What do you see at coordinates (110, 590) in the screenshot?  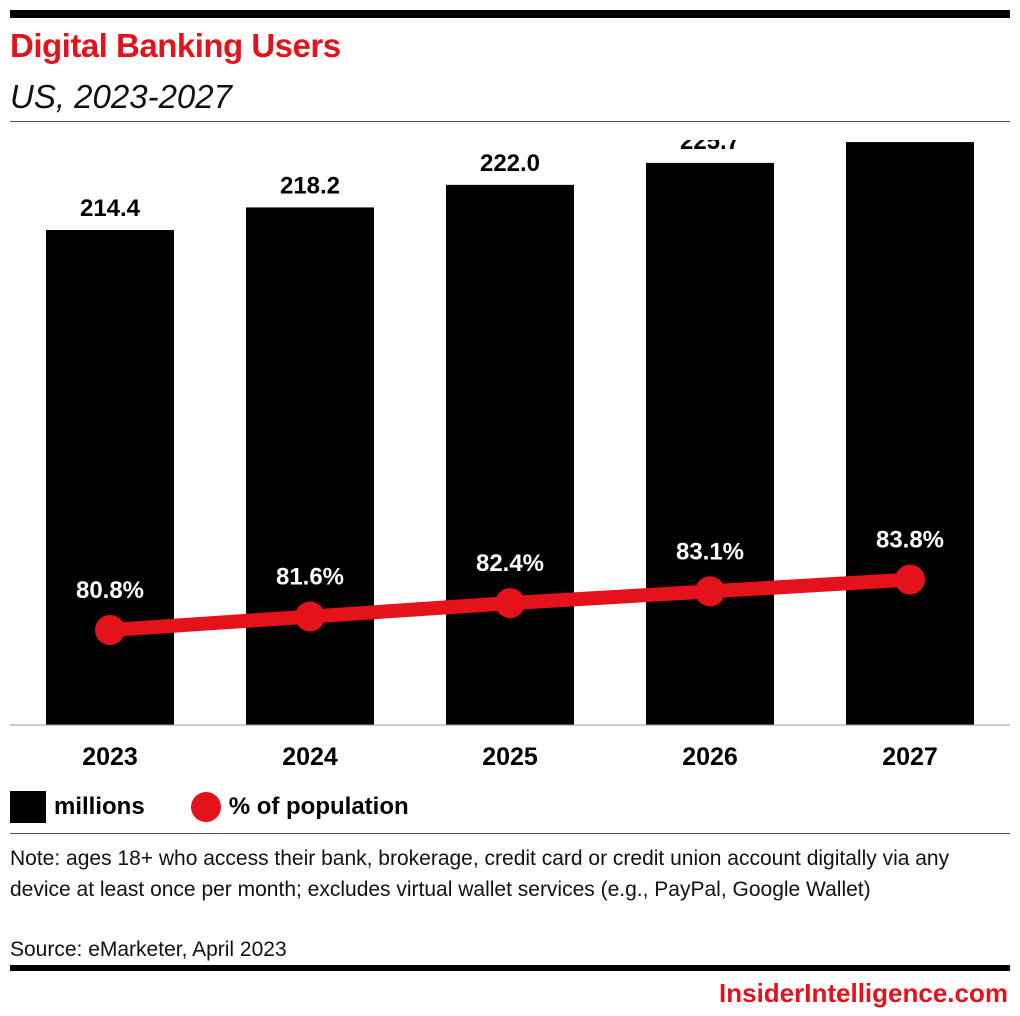 I see `line-value-label-2023: 80.8%` at bounding box center [110, 590].